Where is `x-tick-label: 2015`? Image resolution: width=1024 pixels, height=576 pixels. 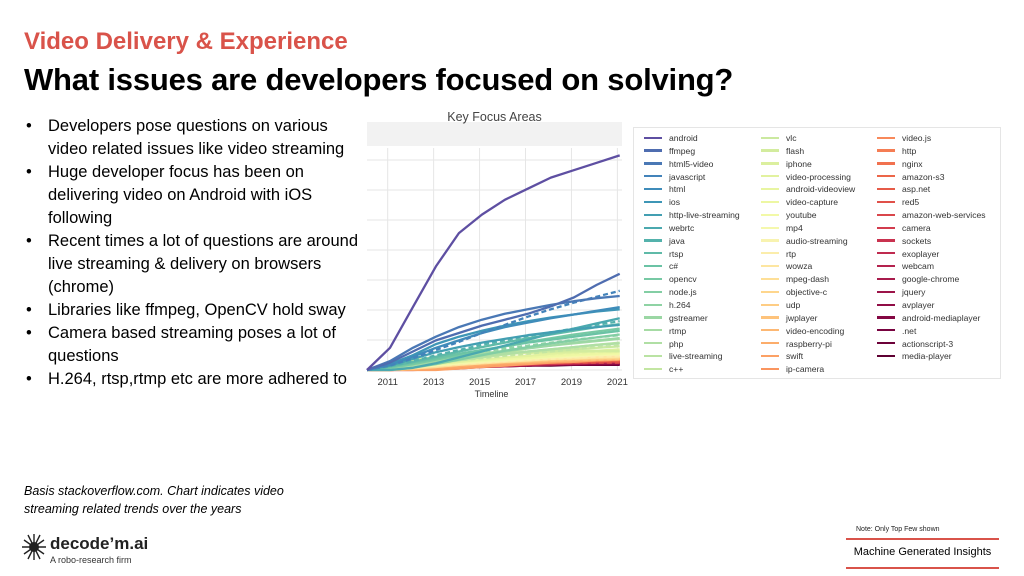
x-tick-label: 2015 is located at coordinates (479, 382).